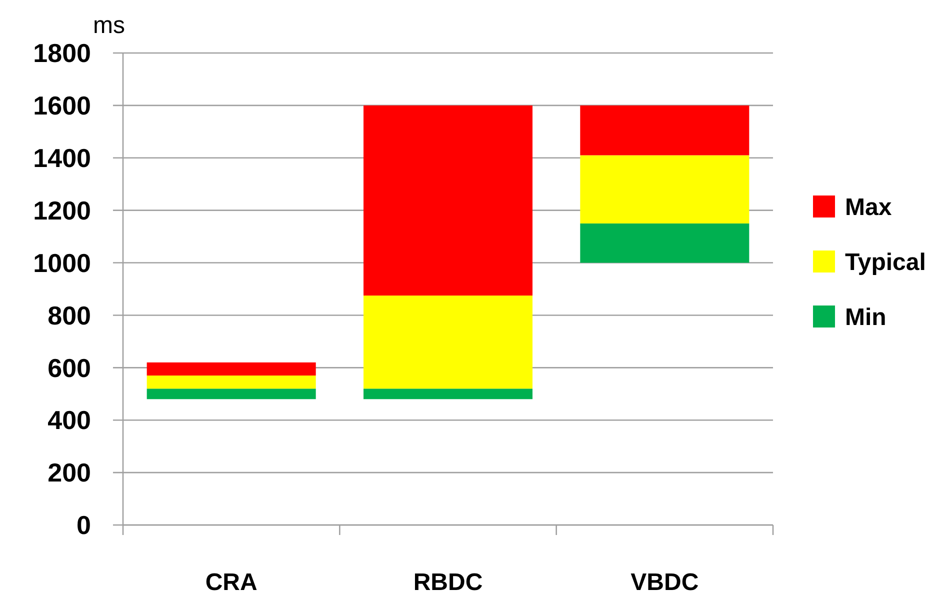  Describe the element at coordinates (83, 525) in the screenshot. I see `y-tick-label: 0` at that location.